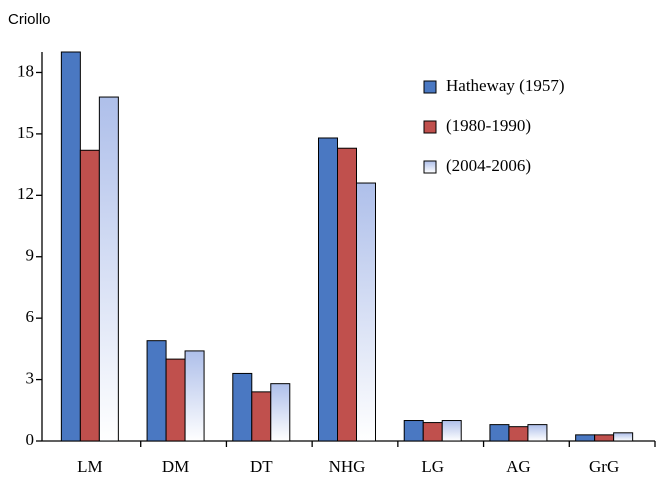  I want to click on x-tick-label: DT, so click(261, 466).